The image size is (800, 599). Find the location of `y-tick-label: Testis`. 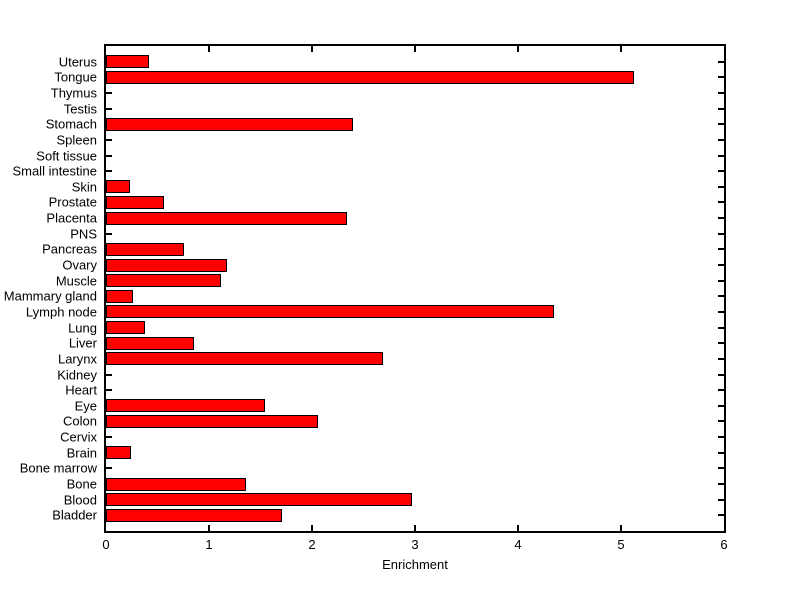

y-tick-label: Testis is located at coordinates (80, 109).